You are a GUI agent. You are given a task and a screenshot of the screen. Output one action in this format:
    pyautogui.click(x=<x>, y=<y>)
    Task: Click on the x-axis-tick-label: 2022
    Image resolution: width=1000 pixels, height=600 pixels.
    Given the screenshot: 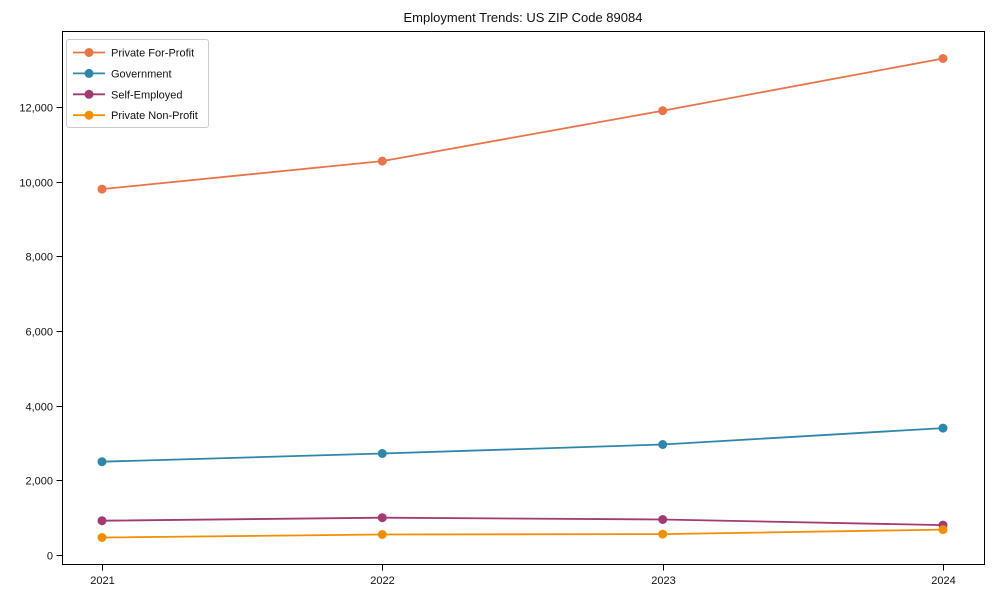 What is the action you would take?
    pyautogui.click(x=382, y=581)
    